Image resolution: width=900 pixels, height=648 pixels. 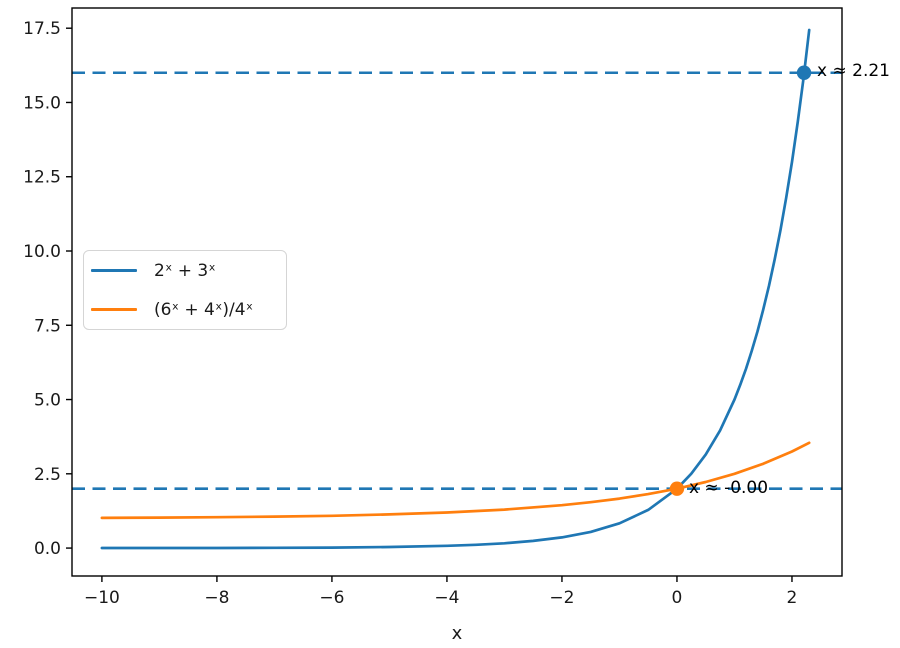 I want to click on x-tick-label: −6, so click(x=331, y=598).